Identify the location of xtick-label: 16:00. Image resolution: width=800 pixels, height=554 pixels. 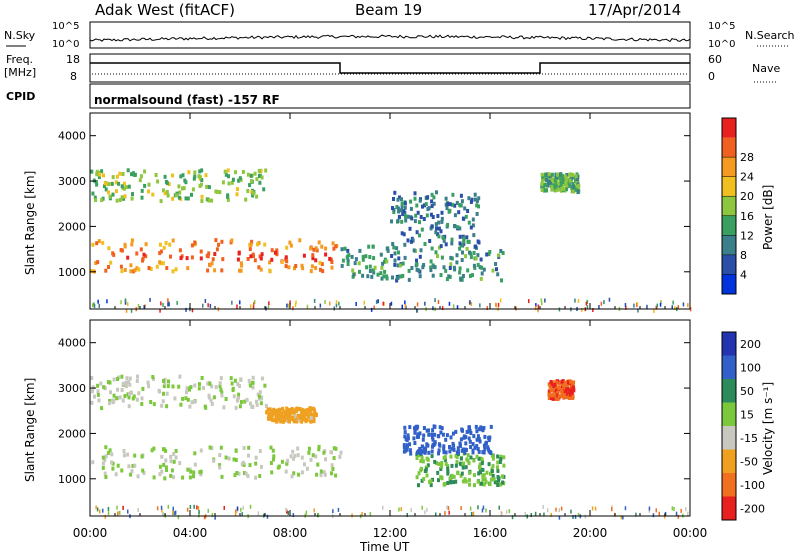
(490, 533).